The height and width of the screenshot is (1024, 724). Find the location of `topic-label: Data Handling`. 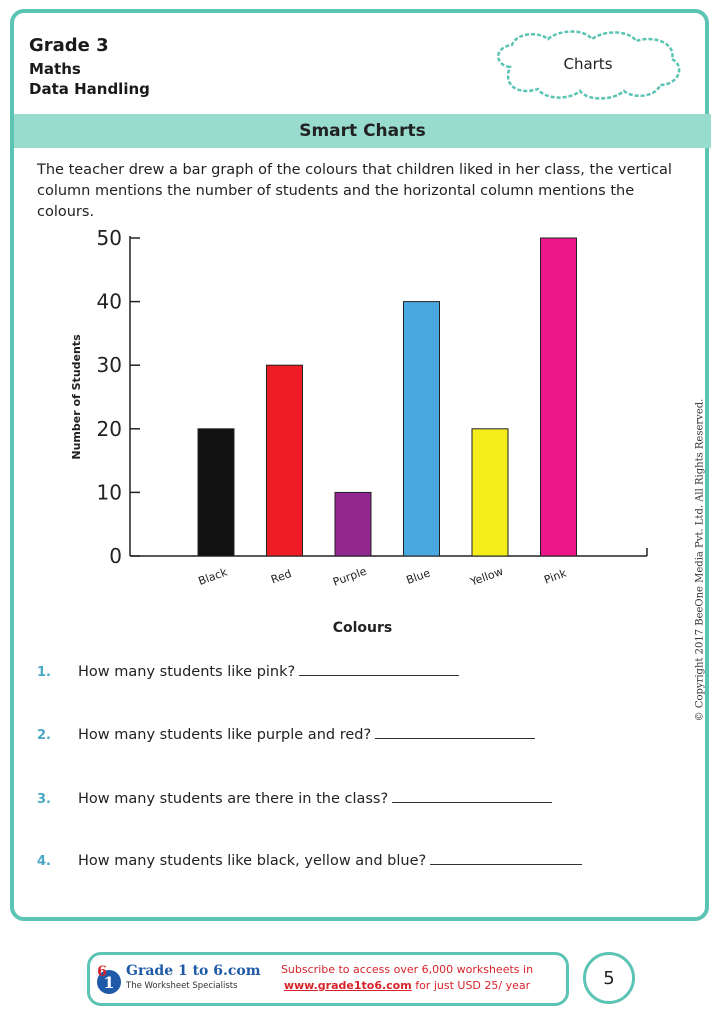

topic-label: Data Handling is located at coordinates (89, 89).